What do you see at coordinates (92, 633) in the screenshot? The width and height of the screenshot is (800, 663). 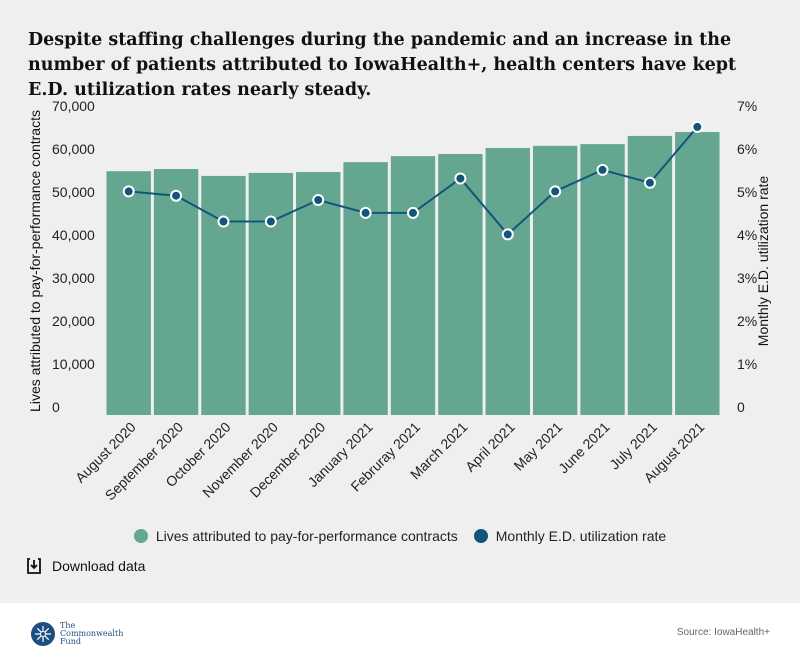 I see `logo-text: The Commonwealth Fund` at bounding box center [92, 633].